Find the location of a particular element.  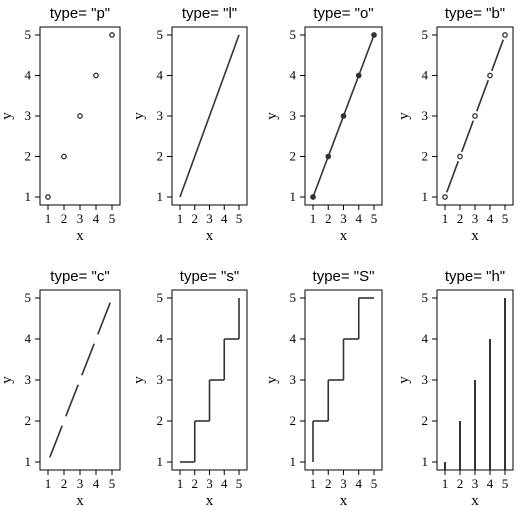

panel-title: type= "b" is located at coordinates (475, 13).